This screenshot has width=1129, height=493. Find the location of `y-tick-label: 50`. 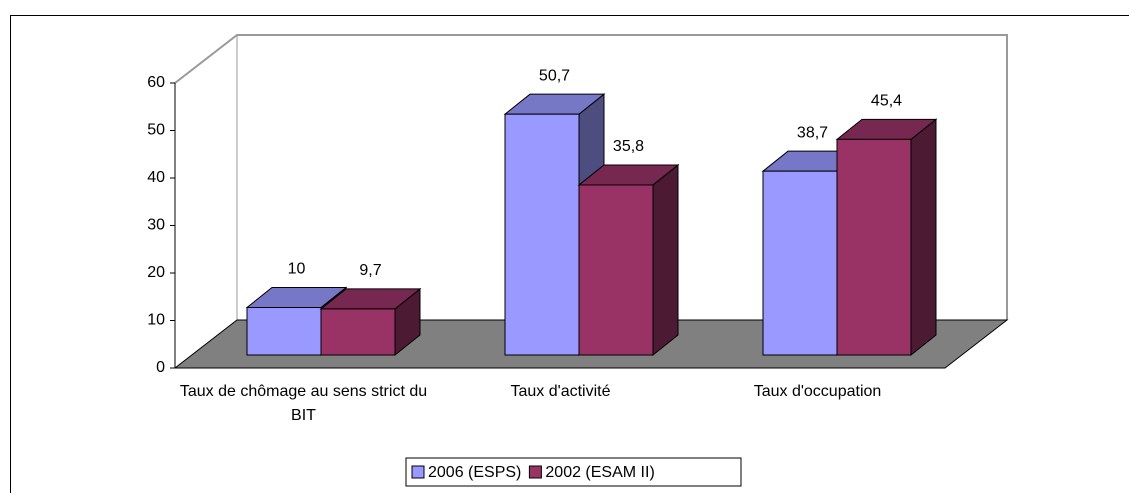

y-tick-label: 50 is located at coordinates (156, 130).